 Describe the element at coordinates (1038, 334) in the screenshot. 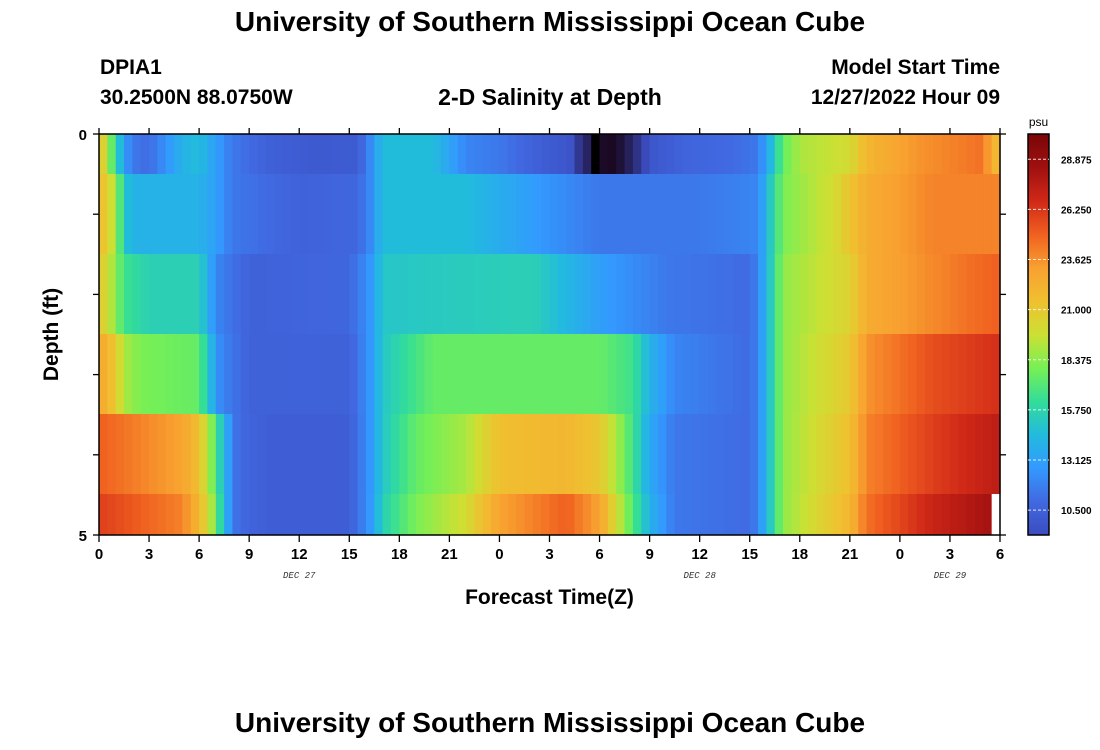

I see `colorbar-gradient` at that location.